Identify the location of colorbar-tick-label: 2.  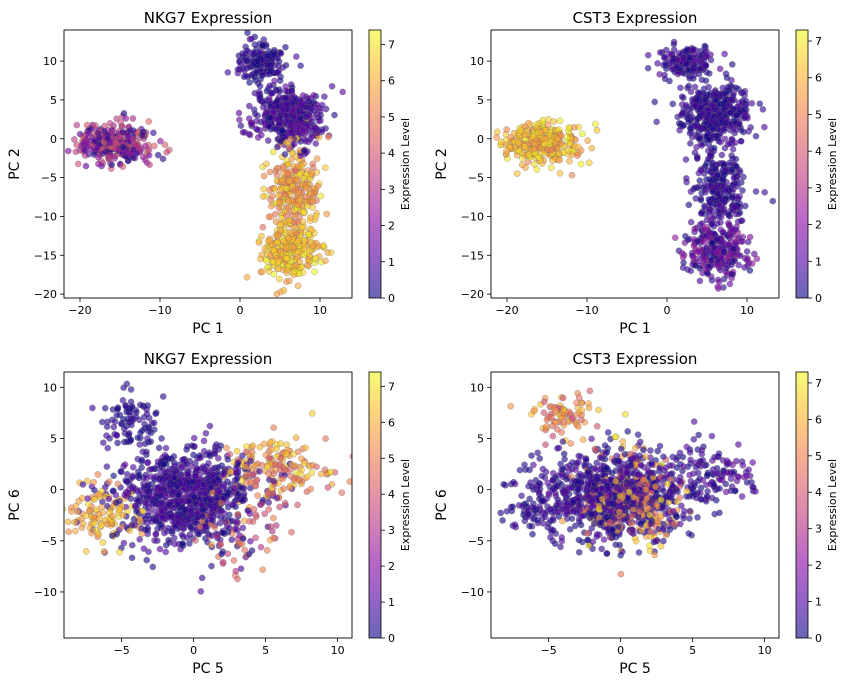
(391, 226).